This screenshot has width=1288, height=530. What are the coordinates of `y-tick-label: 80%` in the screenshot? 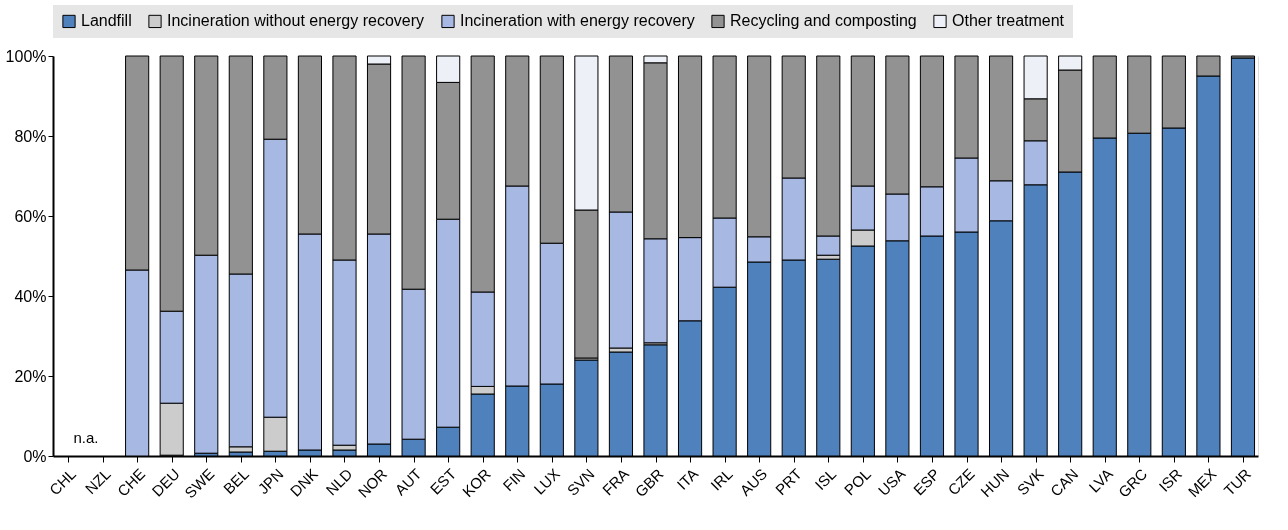 It's located at (30, 136).